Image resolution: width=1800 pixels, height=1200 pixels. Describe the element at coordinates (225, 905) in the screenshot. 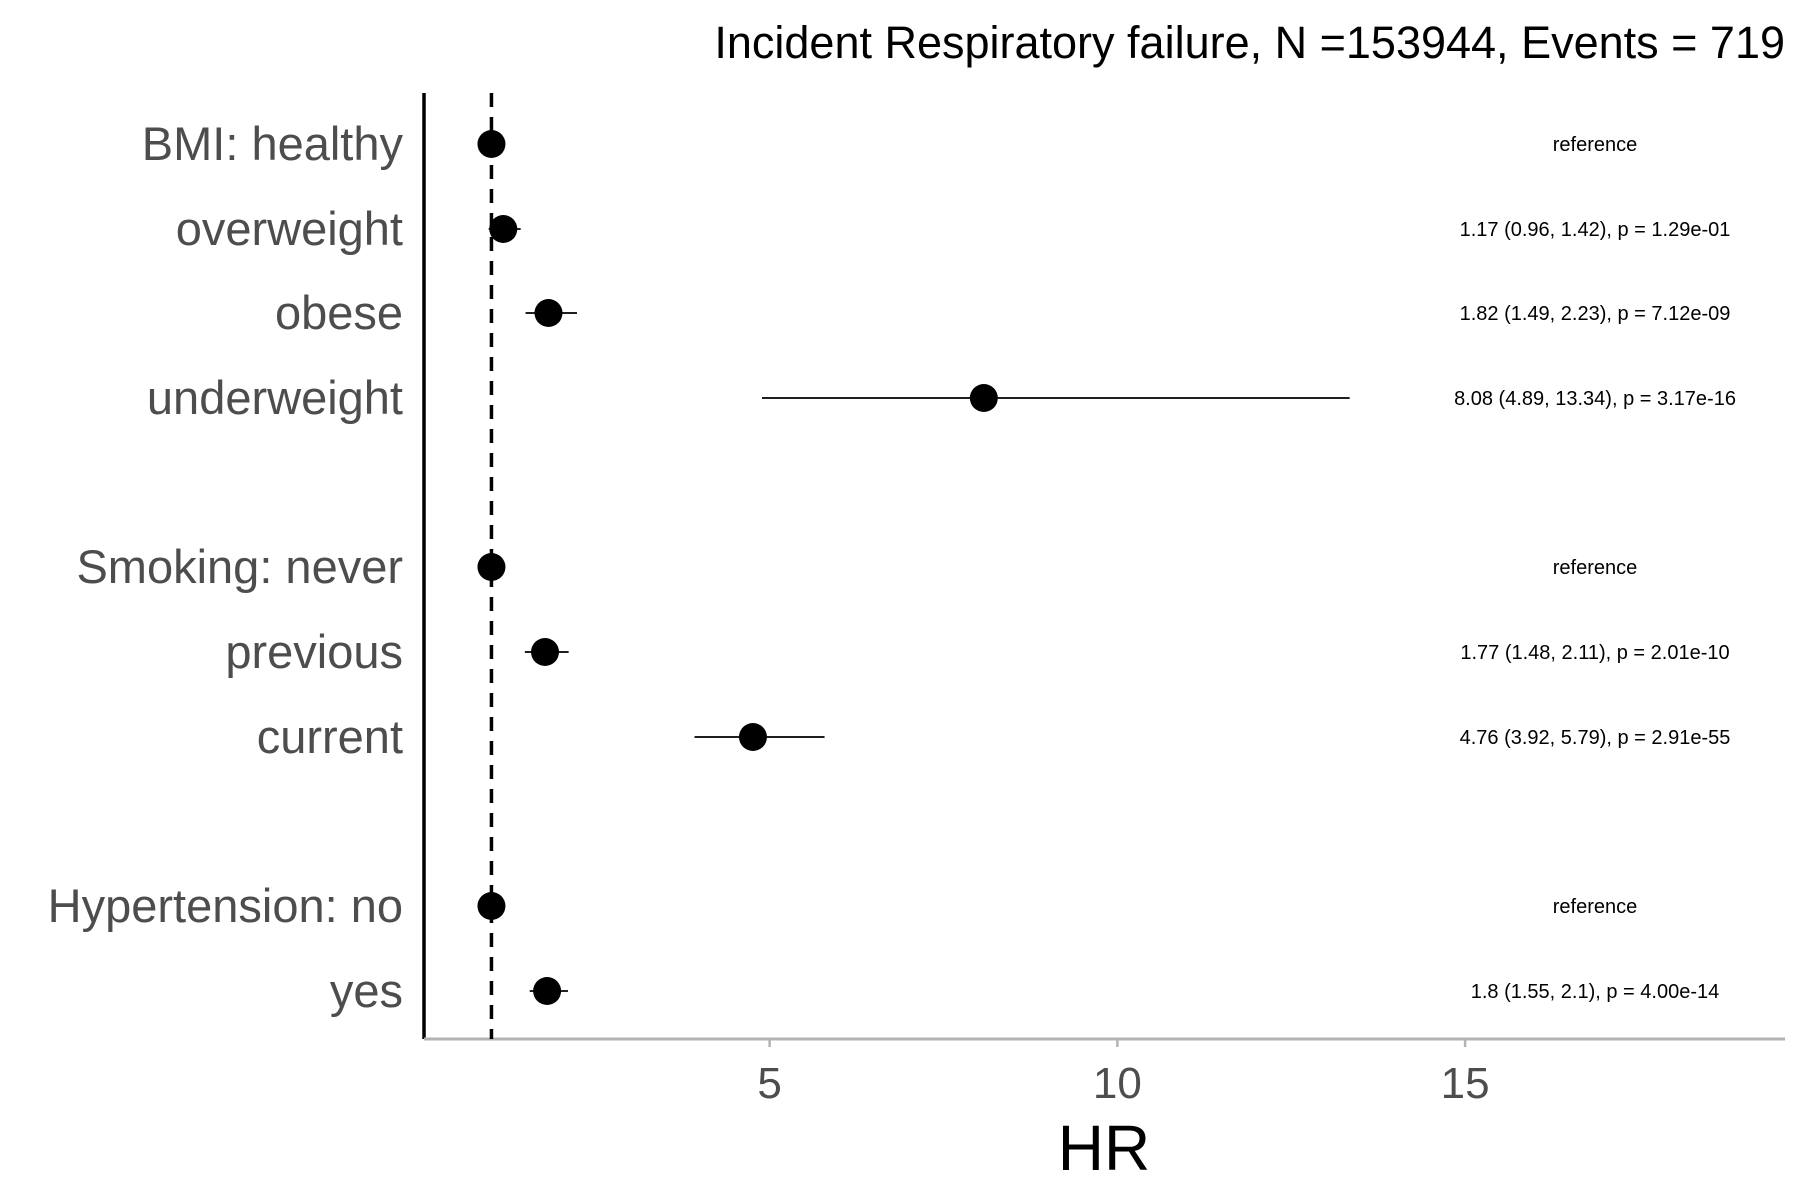

I see `row-label-7: Hypertension: no` at that location.